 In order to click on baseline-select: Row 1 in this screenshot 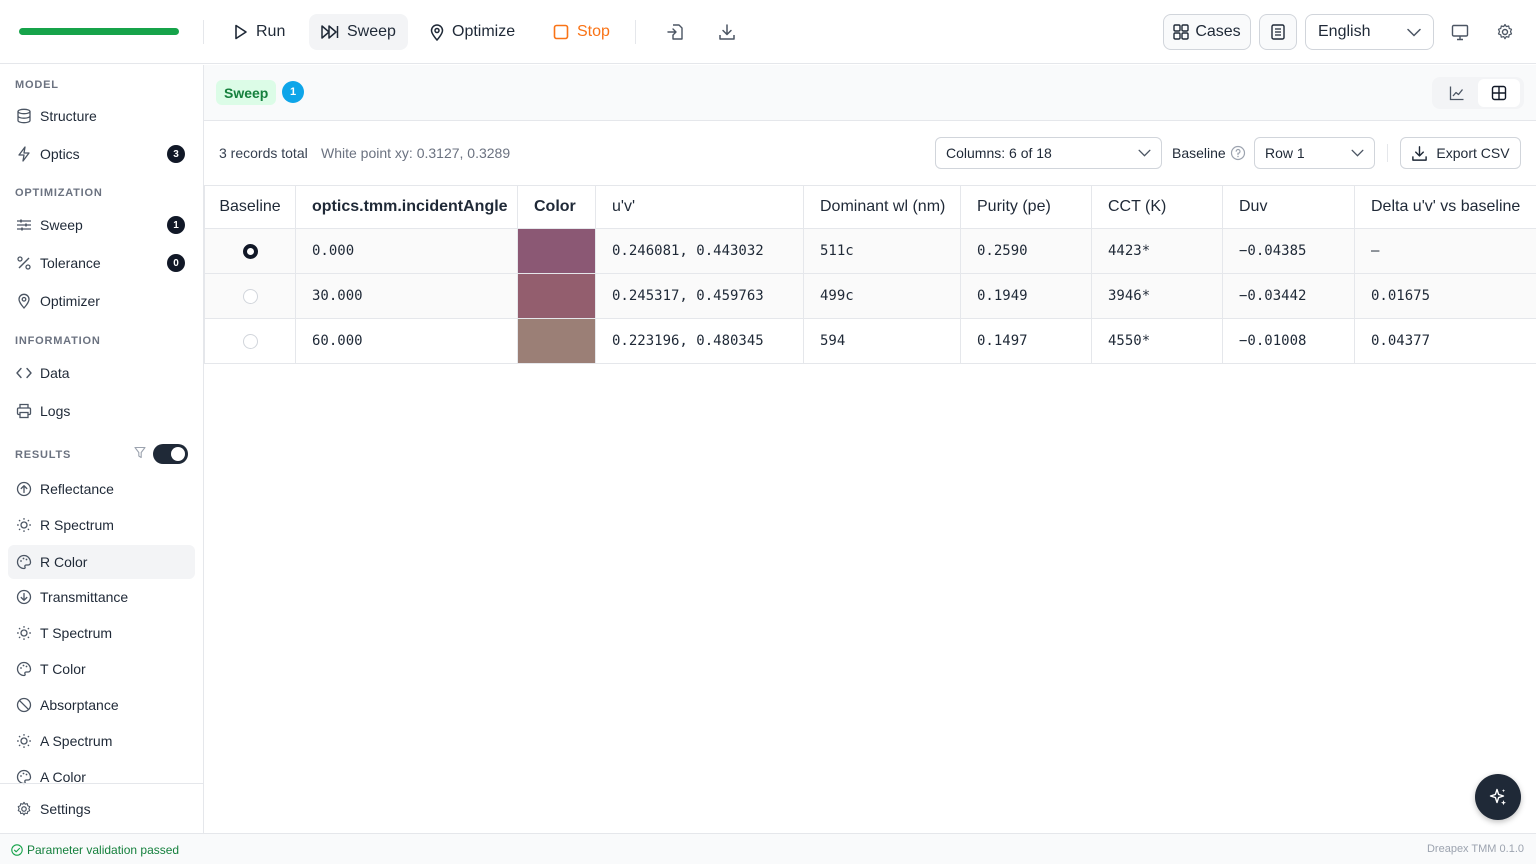, I will do `click(1314, 153)`.